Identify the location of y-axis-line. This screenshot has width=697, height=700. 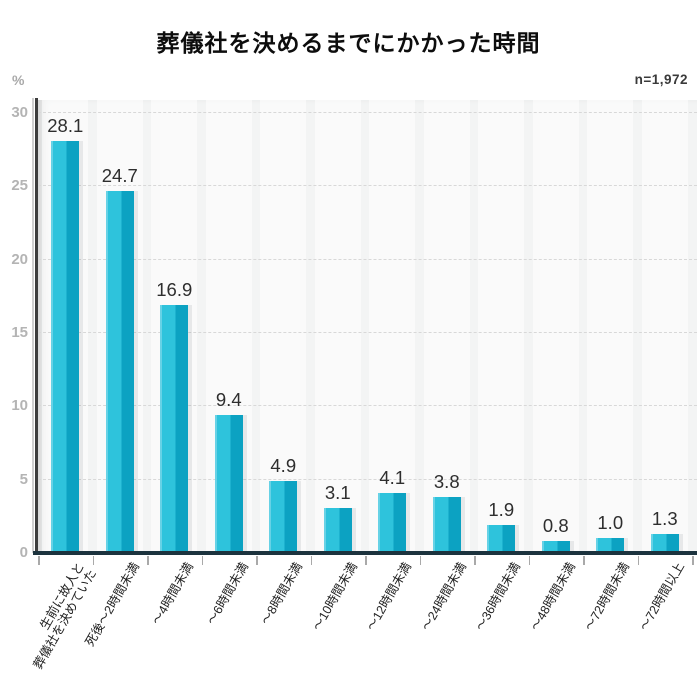
(36, 325).